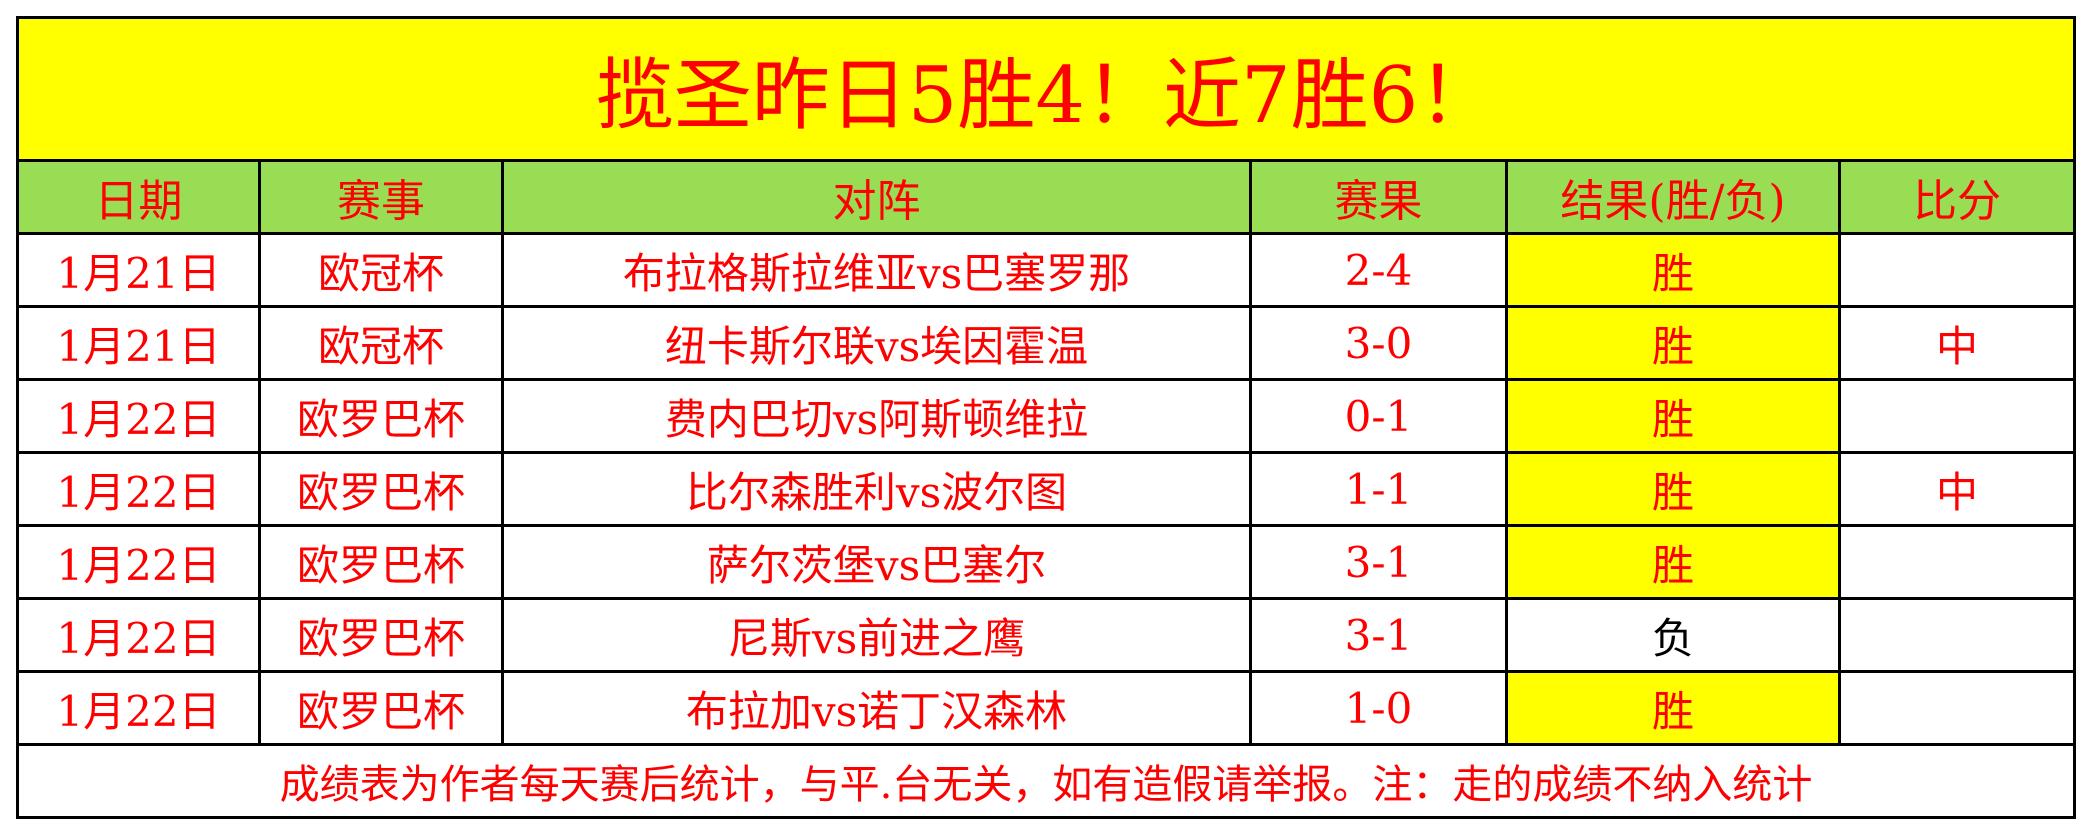  I want to click on cell-match: 比尔森胜利vs波尔图, so click(876, 489).